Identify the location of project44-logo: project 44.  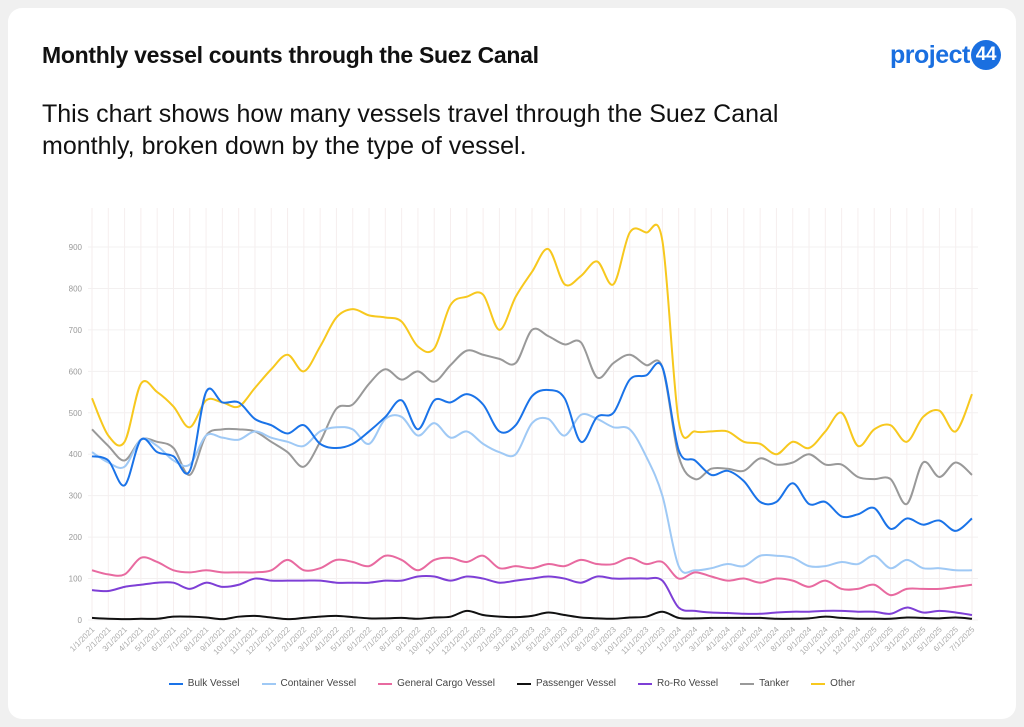
(945, 55).